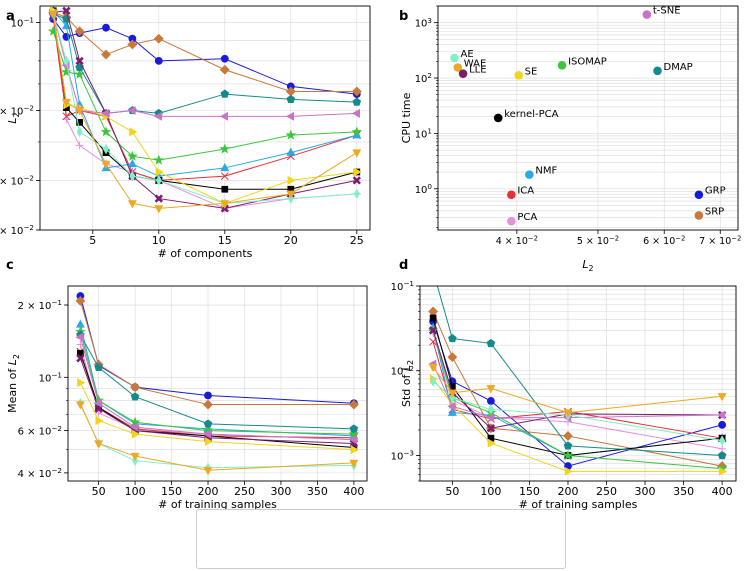  Describe the element at coordinates (17, 181) in the screenshot. I see `y-tick-label: 4 × 10−2​` at that location.